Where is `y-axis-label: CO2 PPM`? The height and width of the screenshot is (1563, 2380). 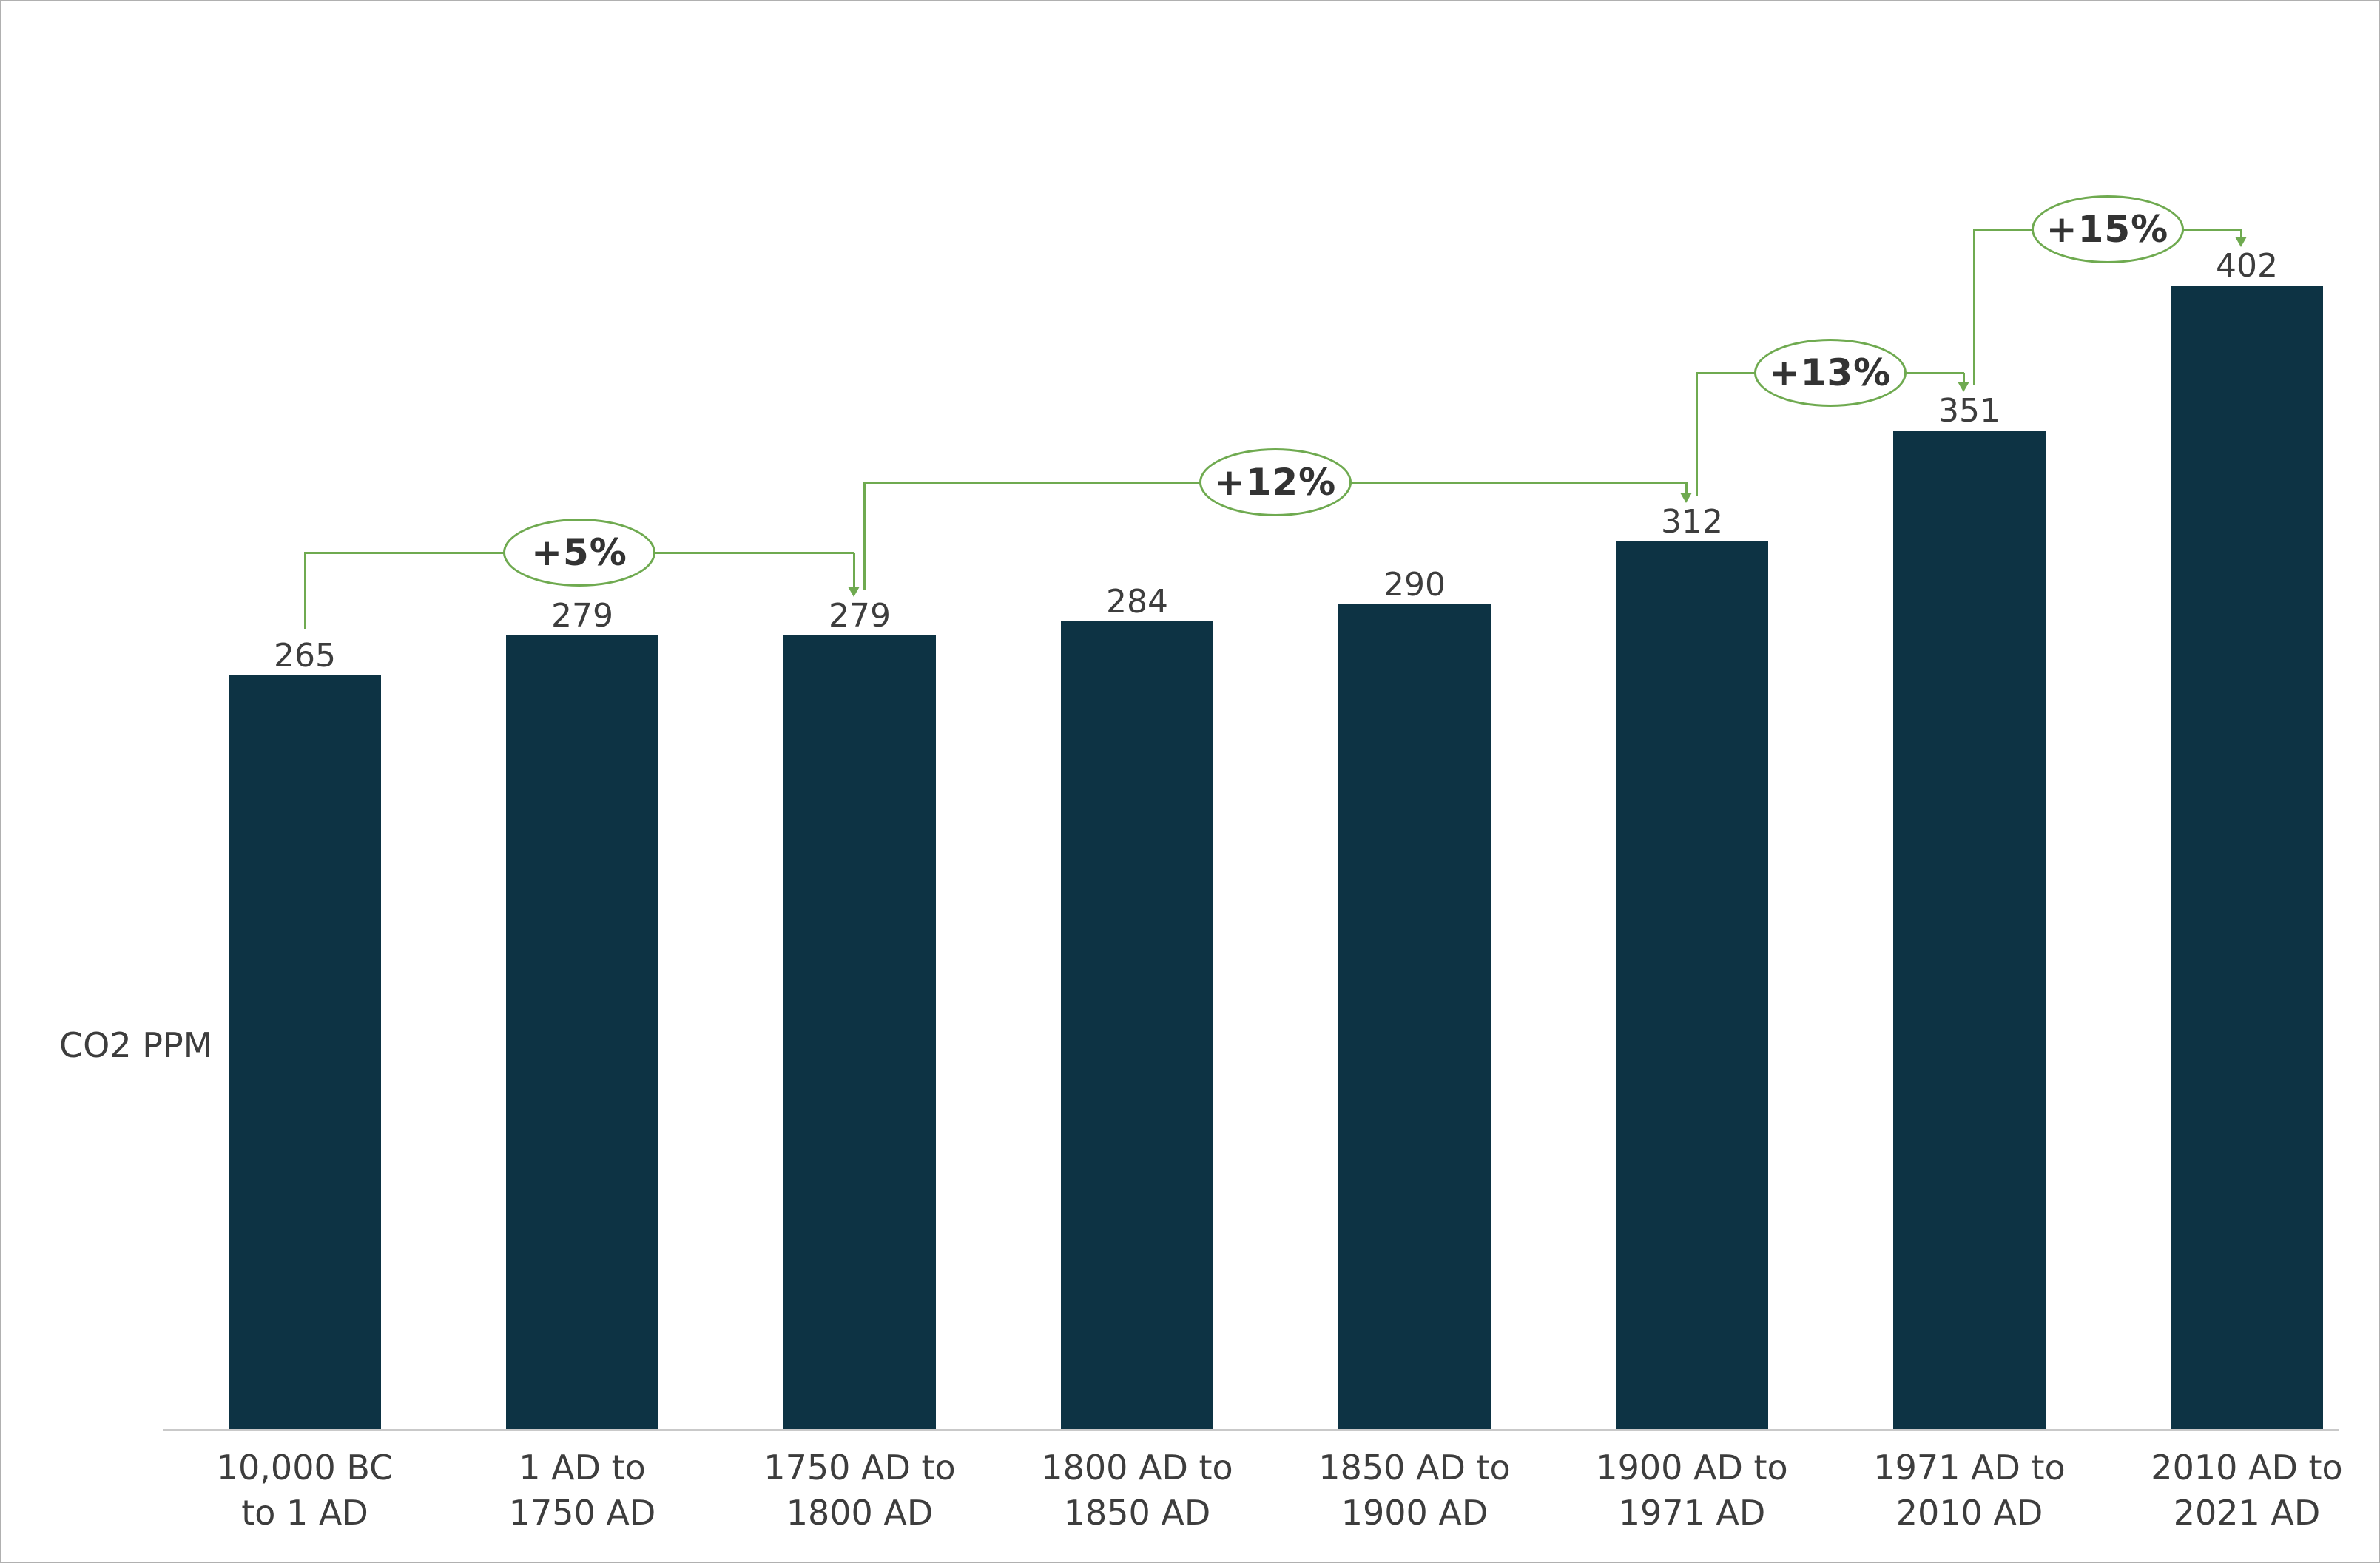
y-axis-label: CO2 PPM is located at coordinates (136, 1045).